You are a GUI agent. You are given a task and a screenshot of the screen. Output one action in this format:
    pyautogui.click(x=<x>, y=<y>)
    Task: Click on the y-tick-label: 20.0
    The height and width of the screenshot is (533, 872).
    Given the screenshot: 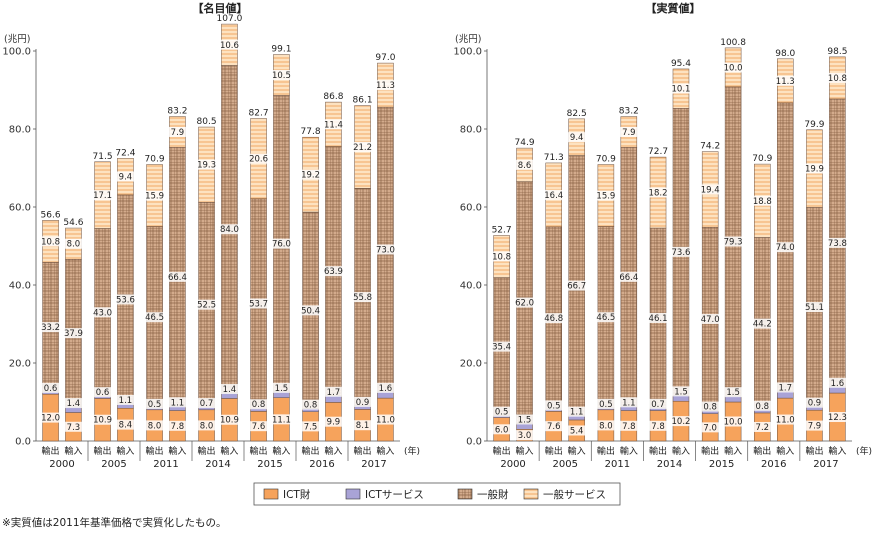 What is the action you would take?
    pyautogui.click(x=471, y=364)
    